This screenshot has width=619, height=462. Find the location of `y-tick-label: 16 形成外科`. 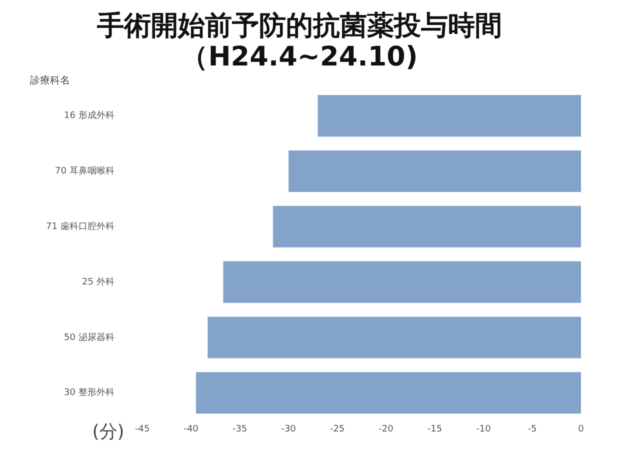

y-tick-label: 16 形成外科 is located at coordinates (89, 116).